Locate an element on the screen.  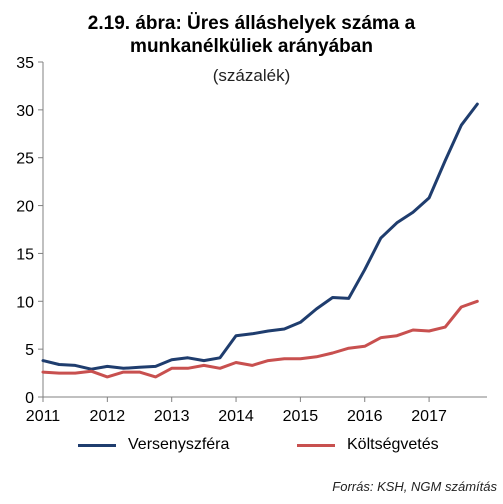
y-tick-label: 25 is located at coordinates (25, 159).